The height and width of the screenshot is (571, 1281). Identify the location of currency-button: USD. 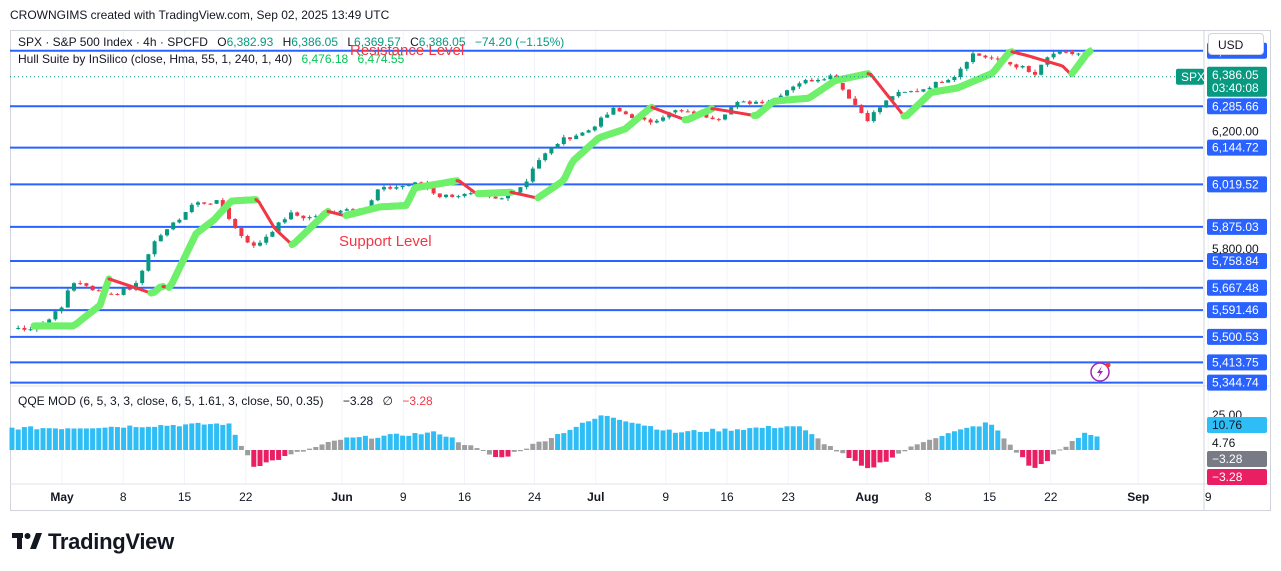
(1236, 44).